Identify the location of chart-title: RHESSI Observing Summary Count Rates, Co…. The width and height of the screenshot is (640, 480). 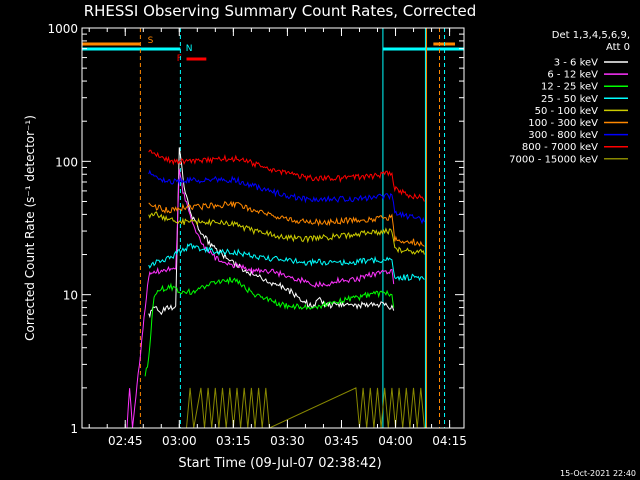
(280, 11).